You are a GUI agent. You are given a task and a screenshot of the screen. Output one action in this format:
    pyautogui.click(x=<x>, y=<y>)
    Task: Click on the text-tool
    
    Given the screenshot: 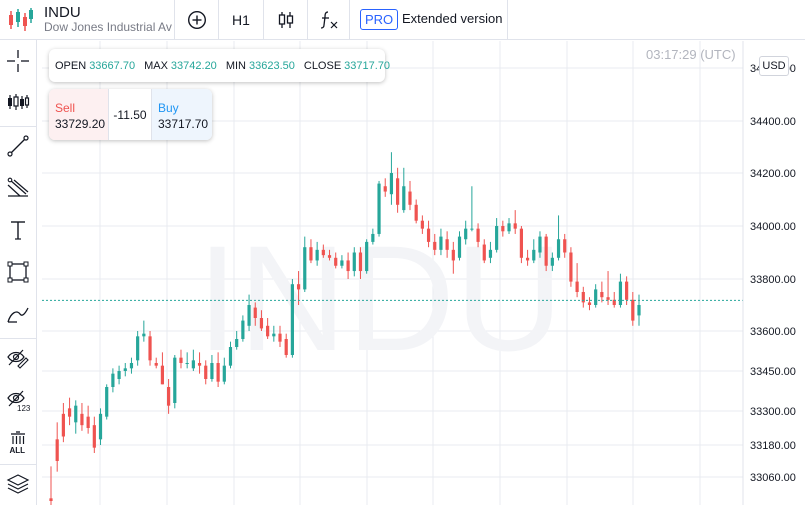 What is the action you would take?
    pyautogui.click(x=18, y=230)
    